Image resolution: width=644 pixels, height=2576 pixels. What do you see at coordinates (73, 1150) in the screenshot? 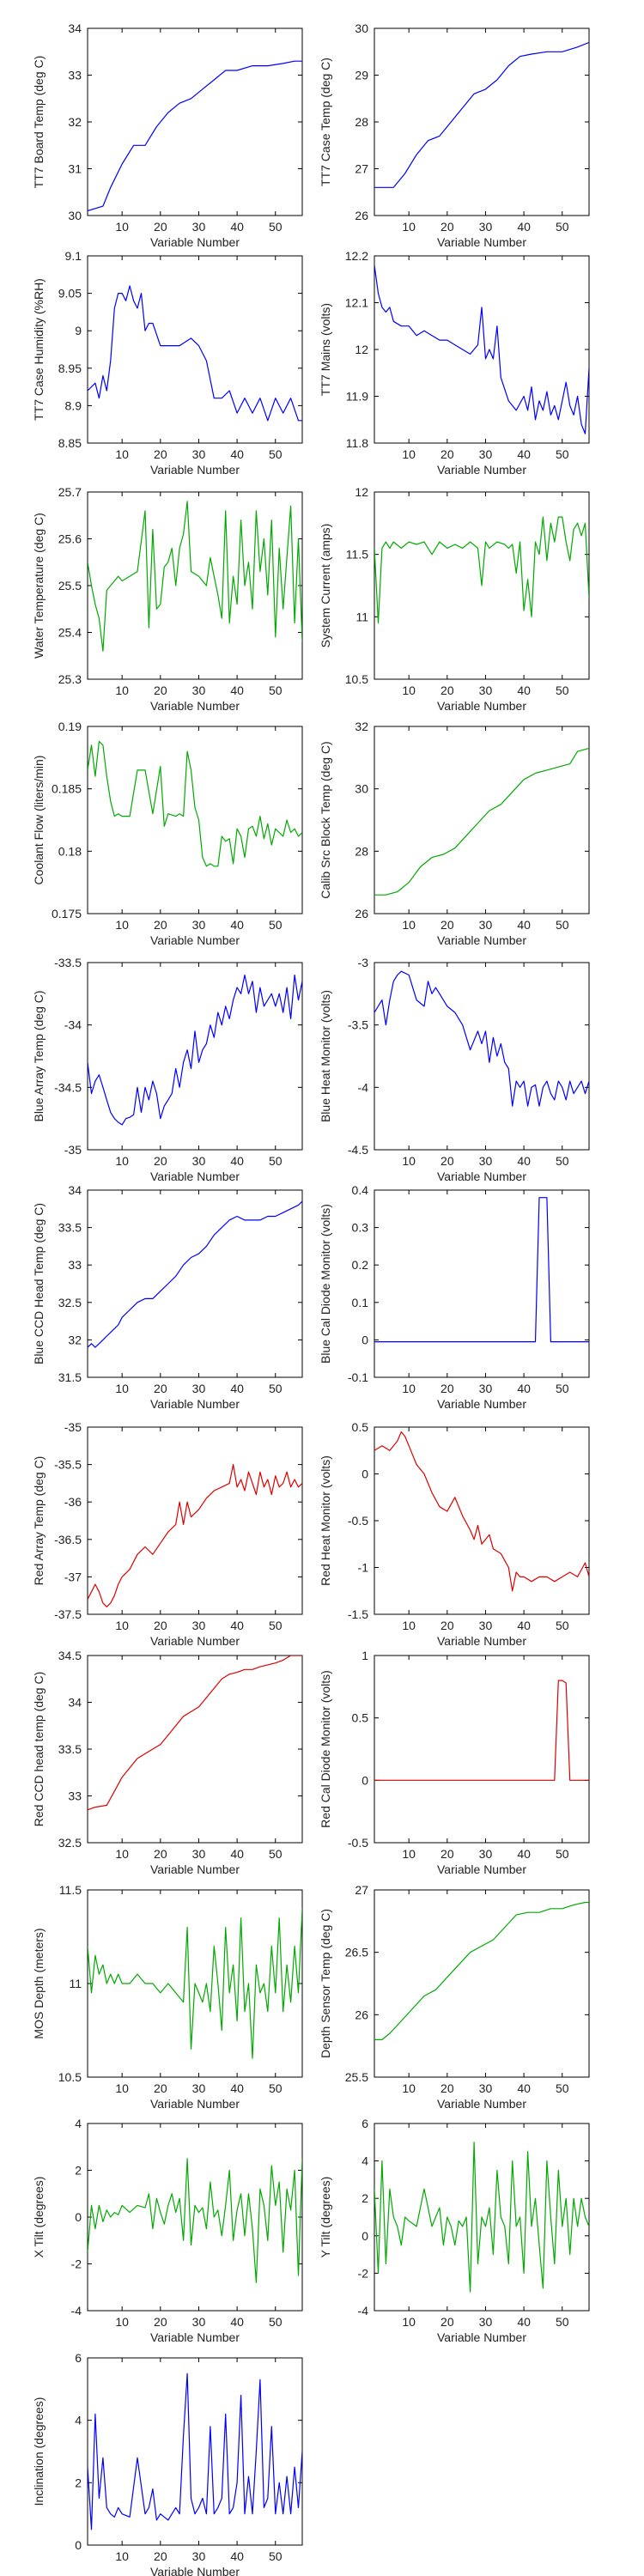
I see `y-tick-label: -35` at bounding box center [73, 1150].